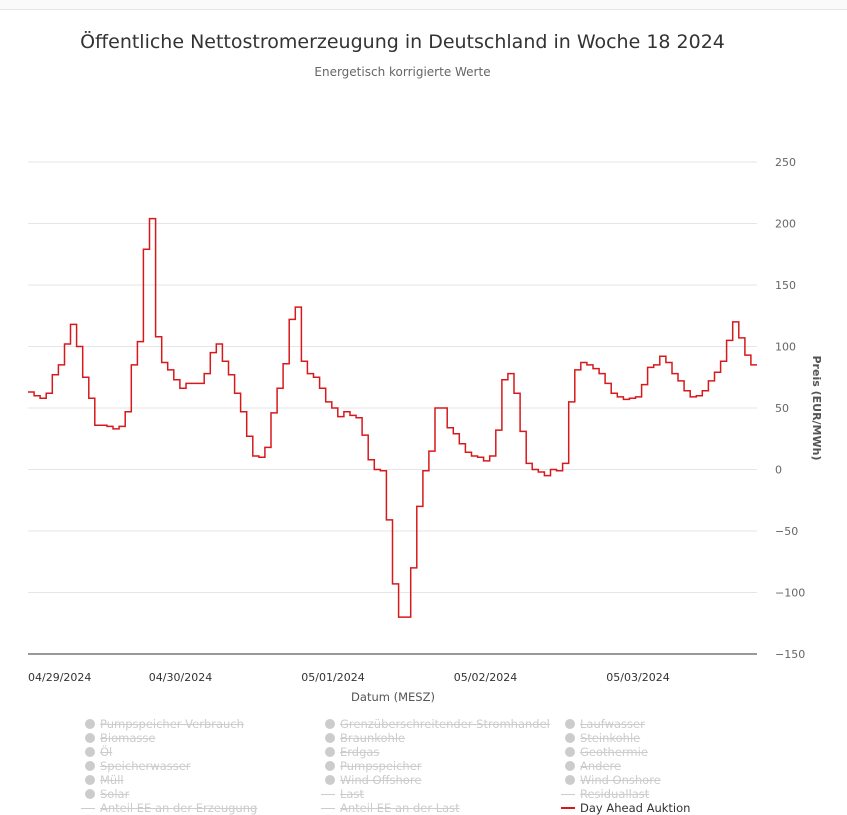 This screenshot has width=847, height=815. Describe the element at coordinates (360, 752) in the screenshot. I see `legend-label: Erdgas` at that location.